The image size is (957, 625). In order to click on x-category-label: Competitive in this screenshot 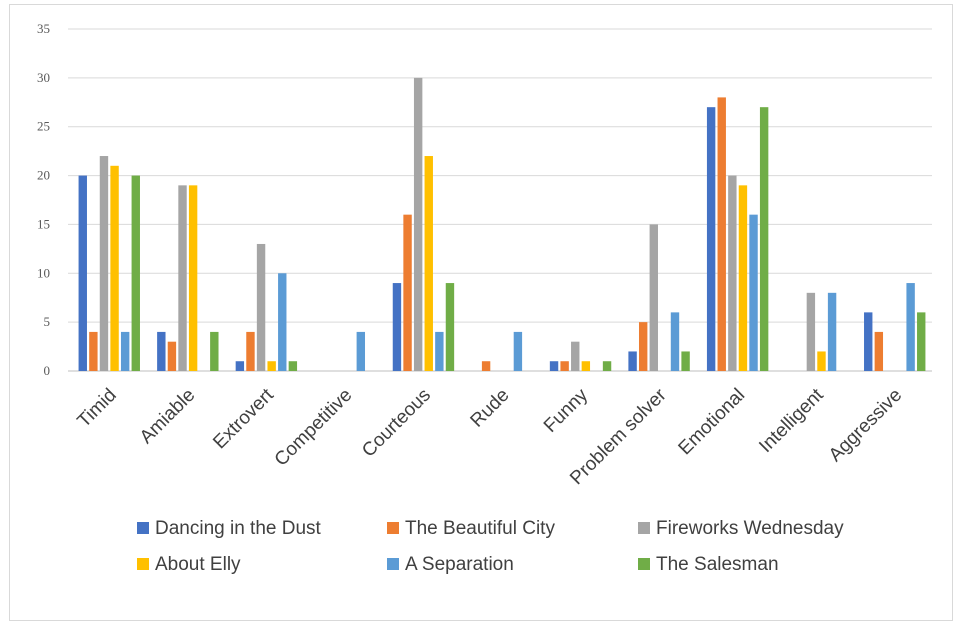, I will do `click(314, 428)`.